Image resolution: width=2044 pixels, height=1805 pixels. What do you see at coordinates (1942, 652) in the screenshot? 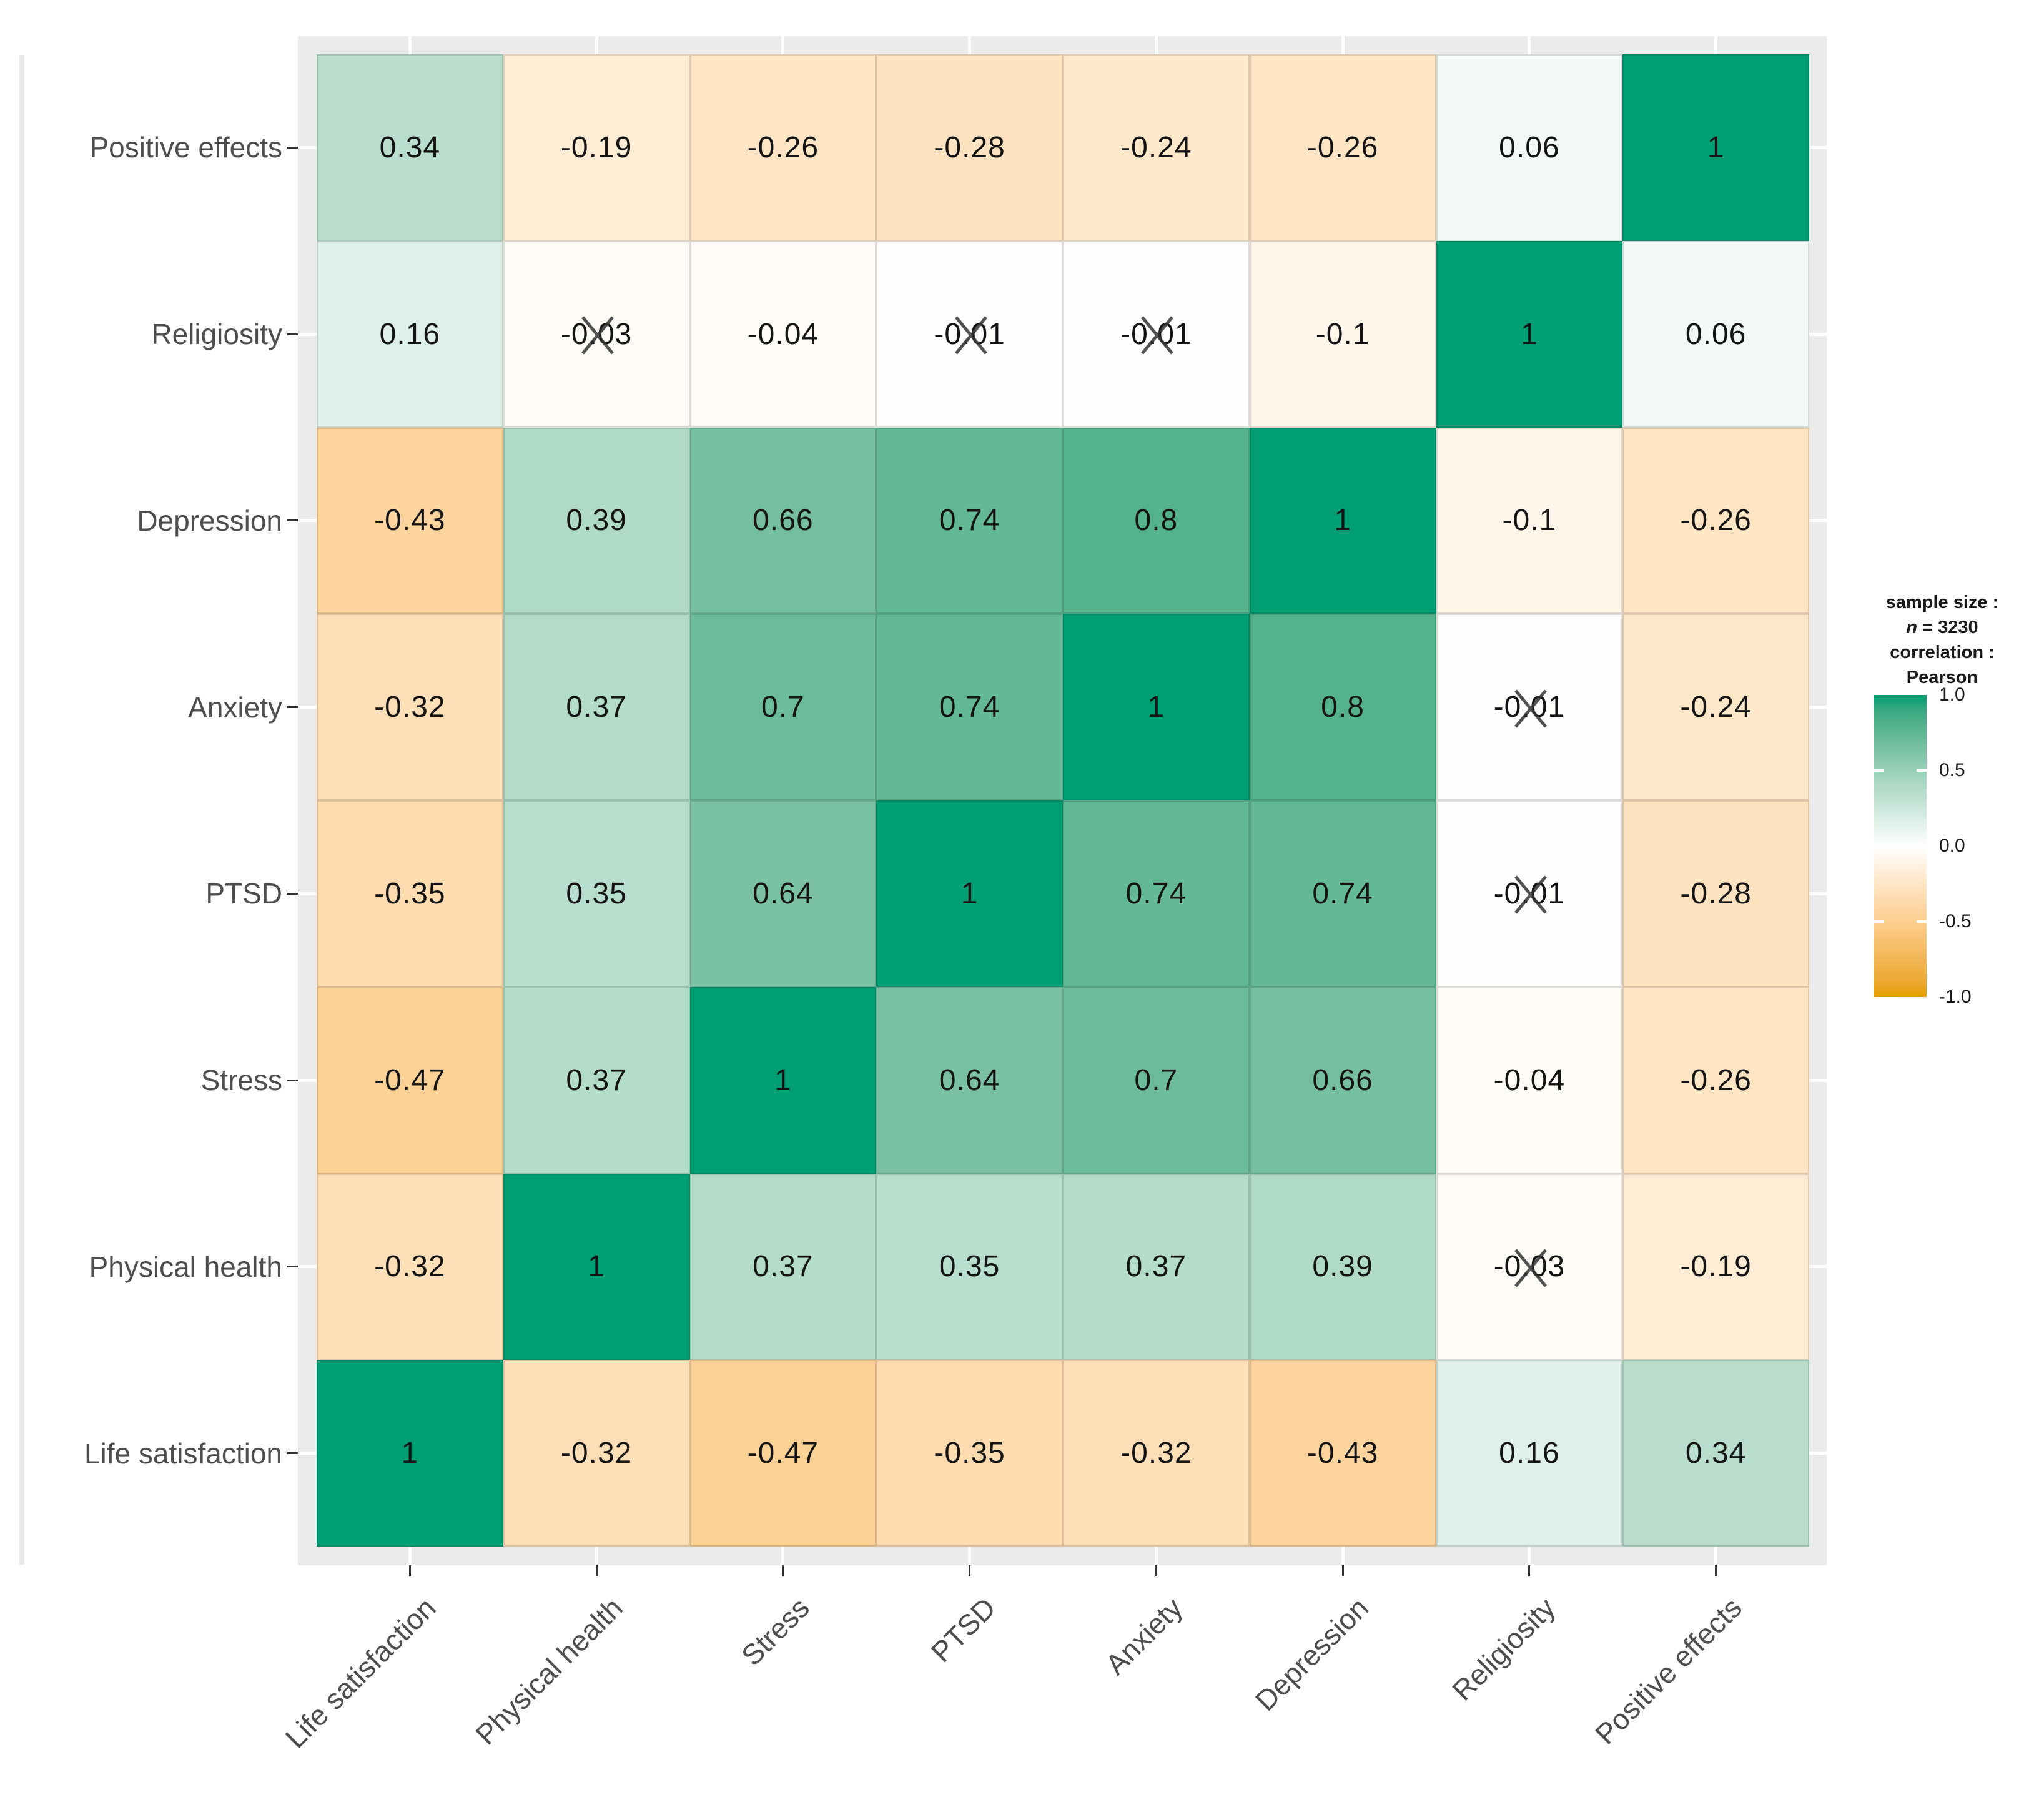
I see `legend-correlation-label: correlation :` at bounding box center [1942, 652].